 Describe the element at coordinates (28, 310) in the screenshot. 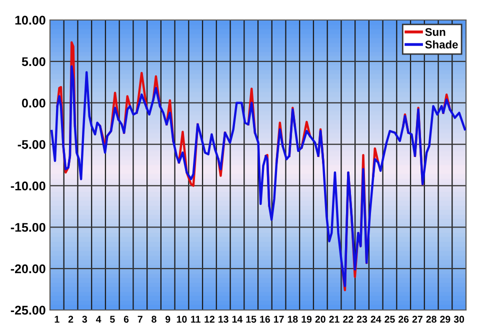

I see `y-tick-label: -25.00` at that location.